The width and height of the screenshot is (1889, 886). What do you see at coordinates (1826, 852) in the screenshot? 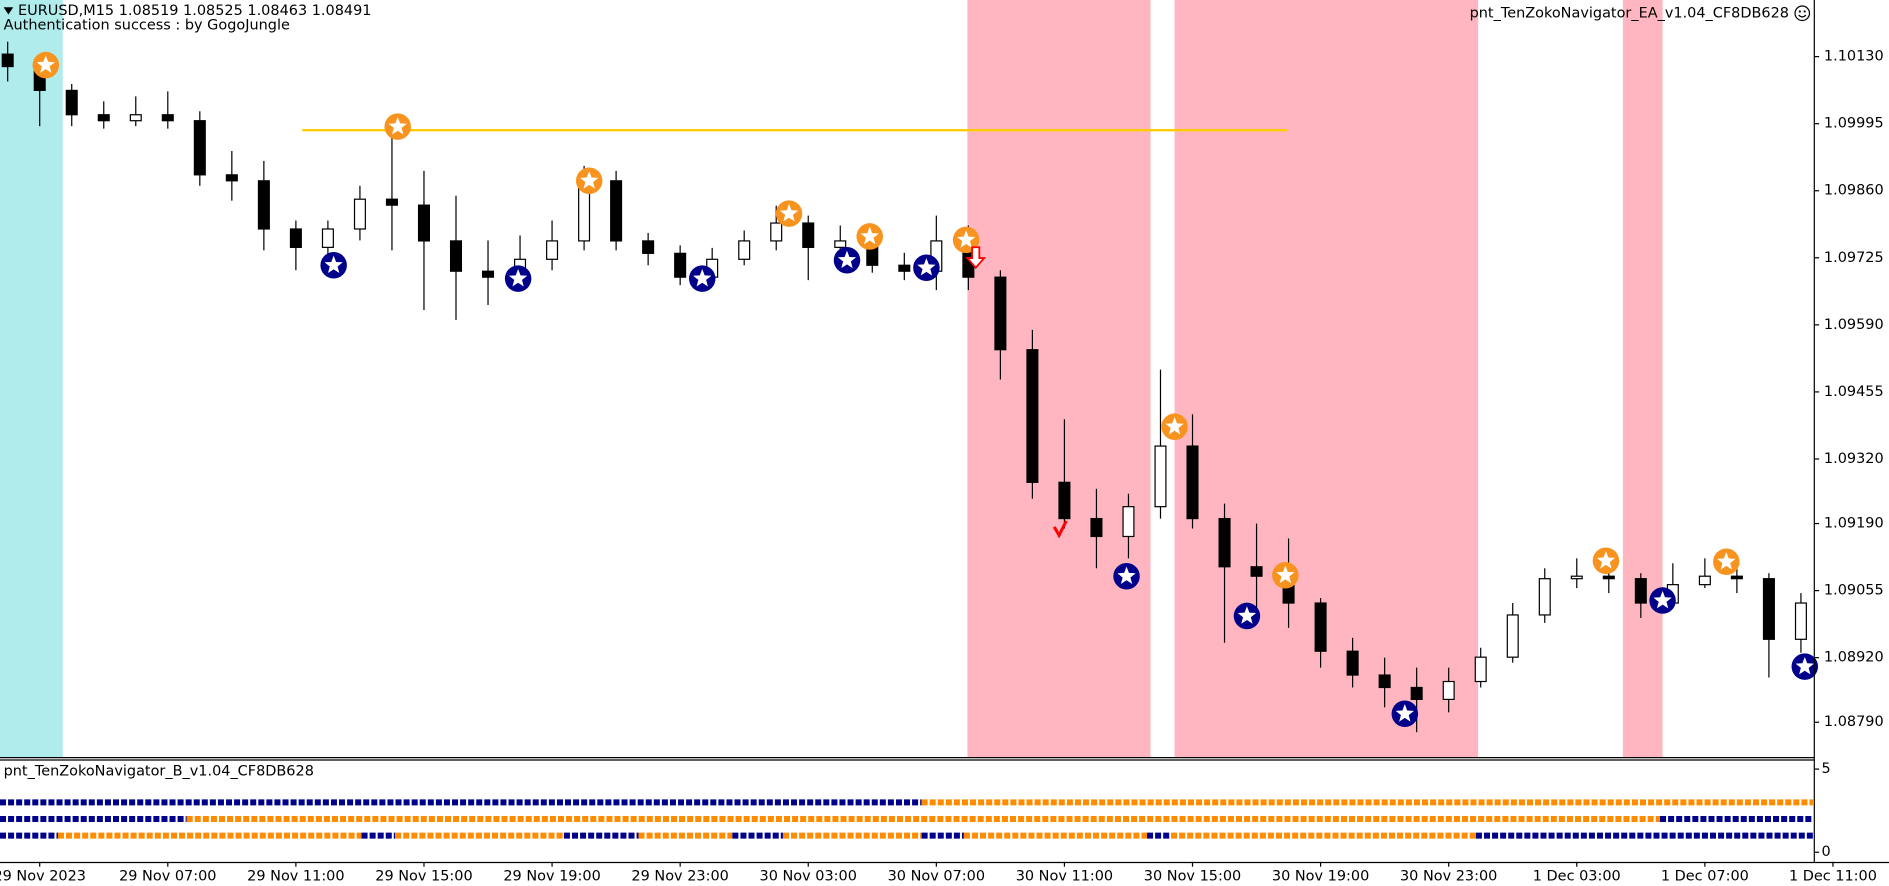
I see `indicator-tick-label: 0` at bounding box center [1826, 852].